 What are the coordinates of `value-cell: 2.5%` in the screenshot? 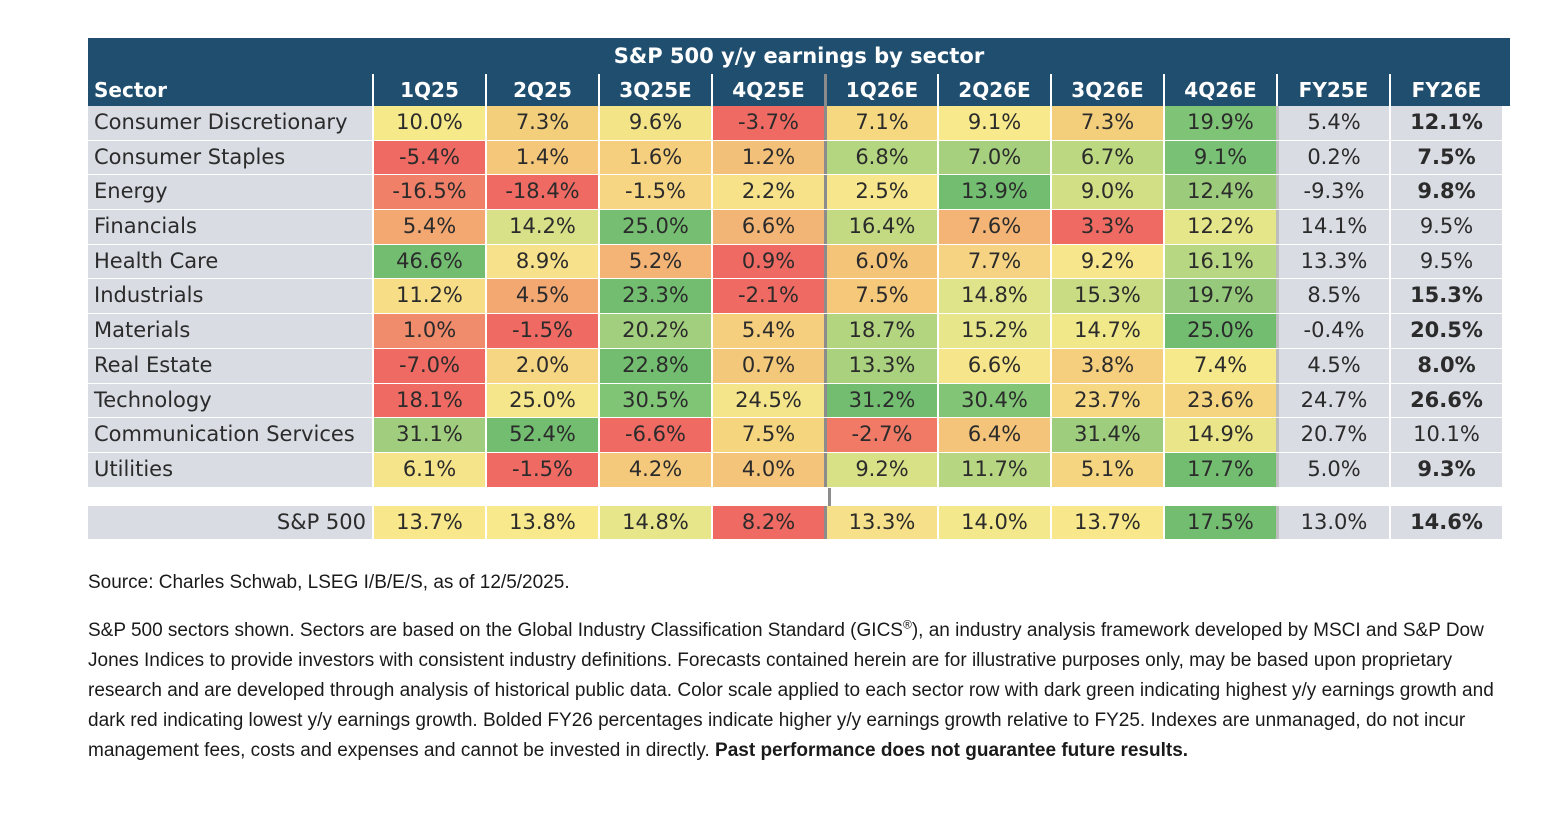 It's located at (880, 192).